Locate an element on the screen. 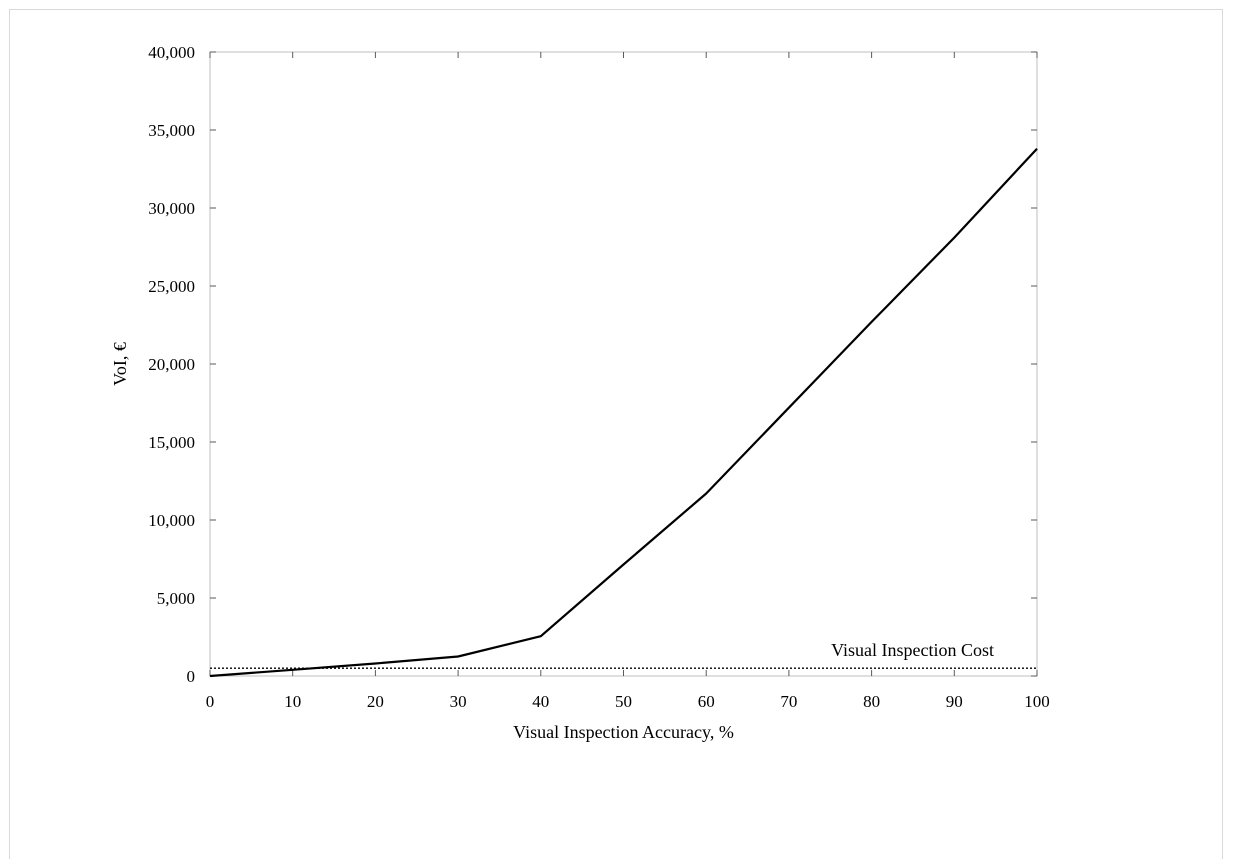  x-tick-label: 60 is located at coordinates (706, 701).